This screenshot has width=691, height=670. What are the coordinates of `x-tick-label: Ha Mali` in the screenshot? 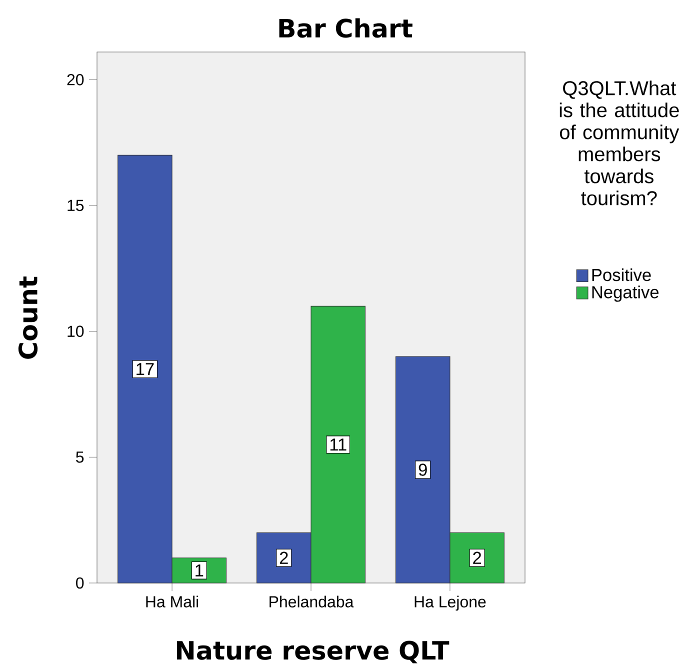 It's located at (172, 602).